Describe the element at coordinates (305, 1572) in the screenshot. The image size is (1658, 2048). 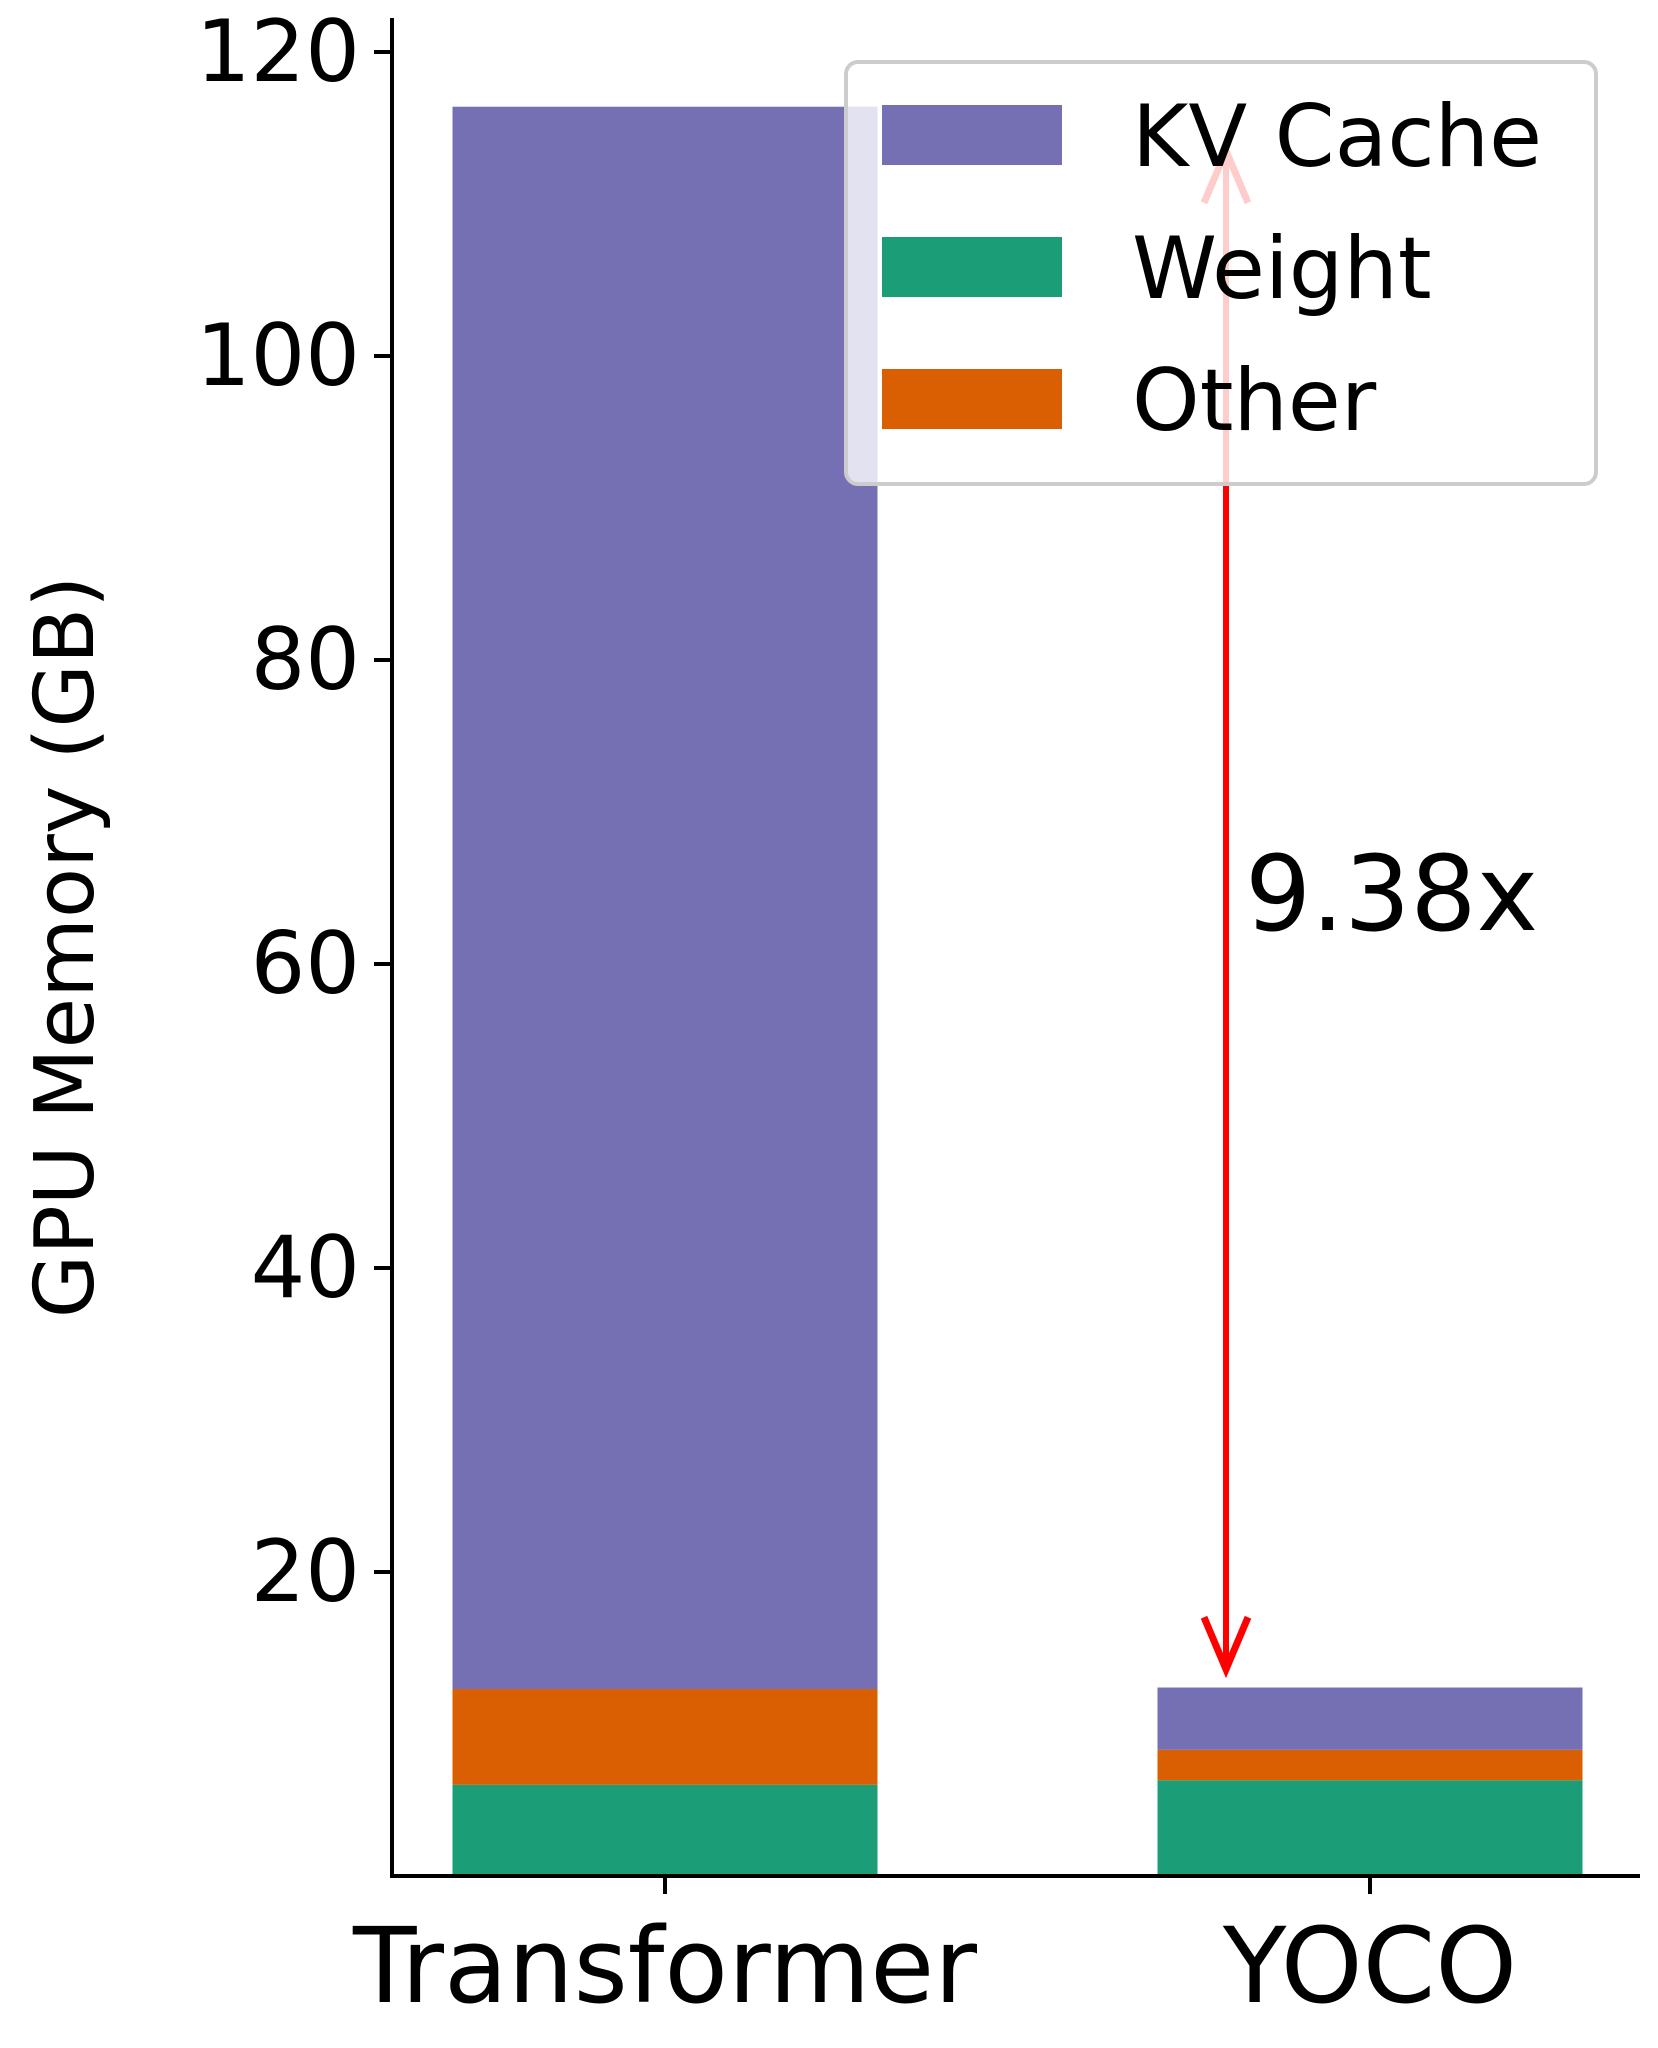
I see `y-tick-label: 20` at that location.